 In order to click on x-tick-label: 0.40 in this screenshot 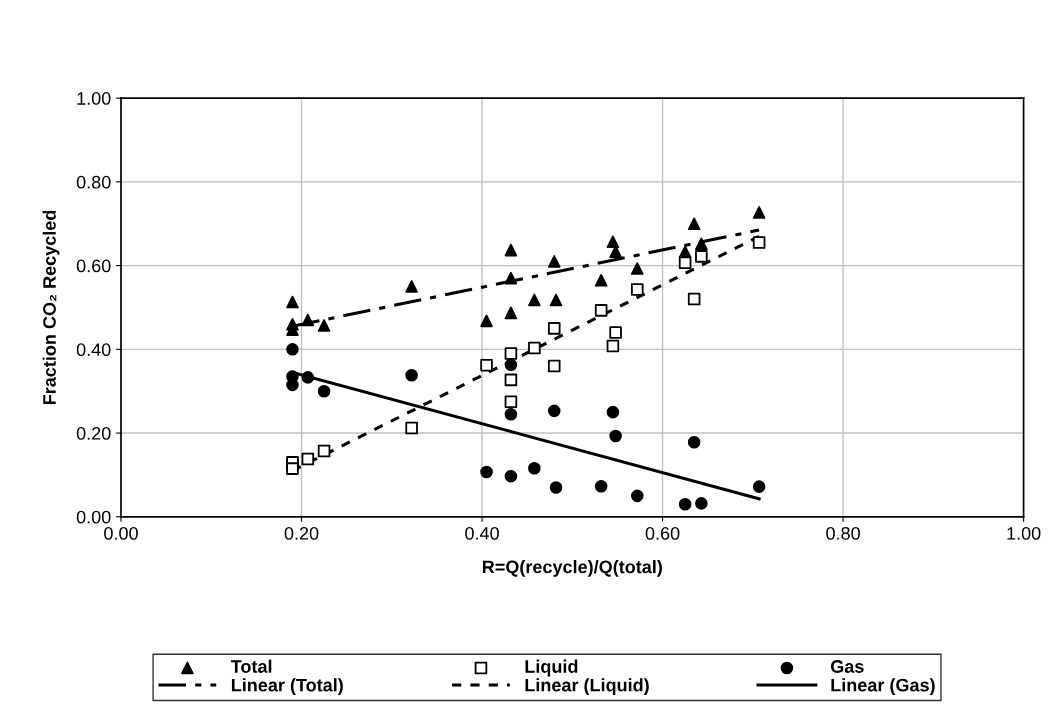, I will do `click(482, 533)`.